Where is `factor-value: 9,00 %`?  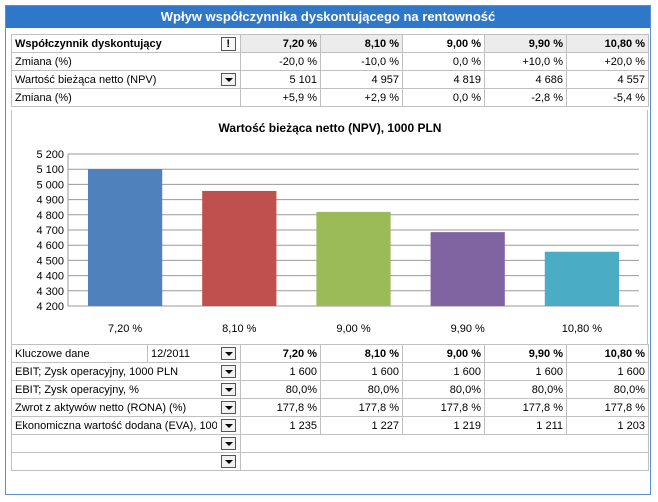 factor-value: 9,00 % is located at coordinates (443, 43).